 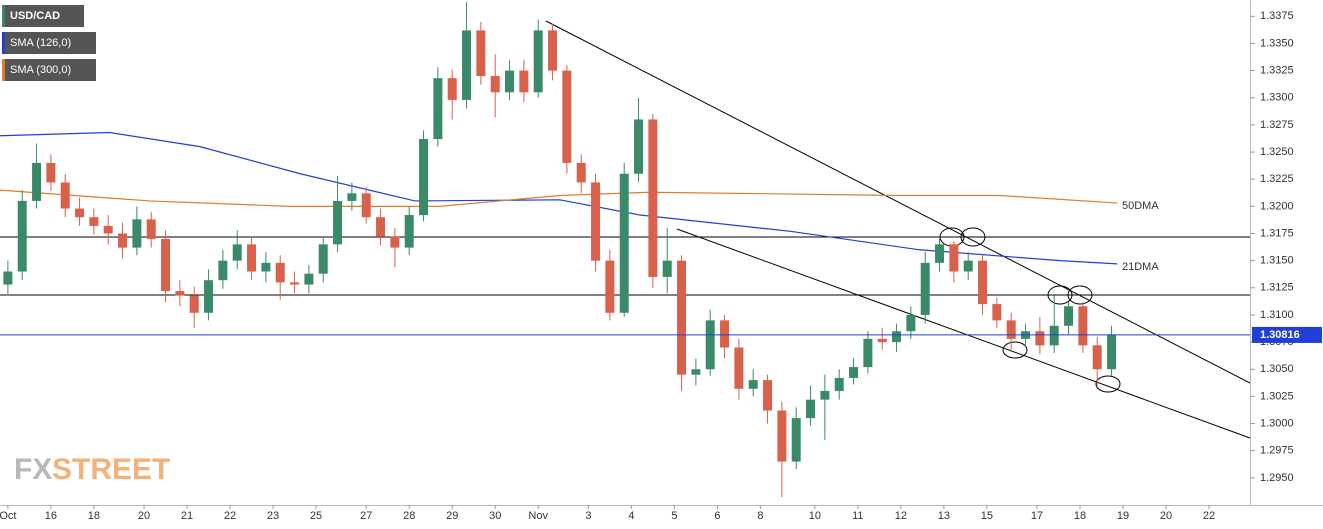 I want to click on legend-symbol: USD/CAD, so click(x=35, y=16).